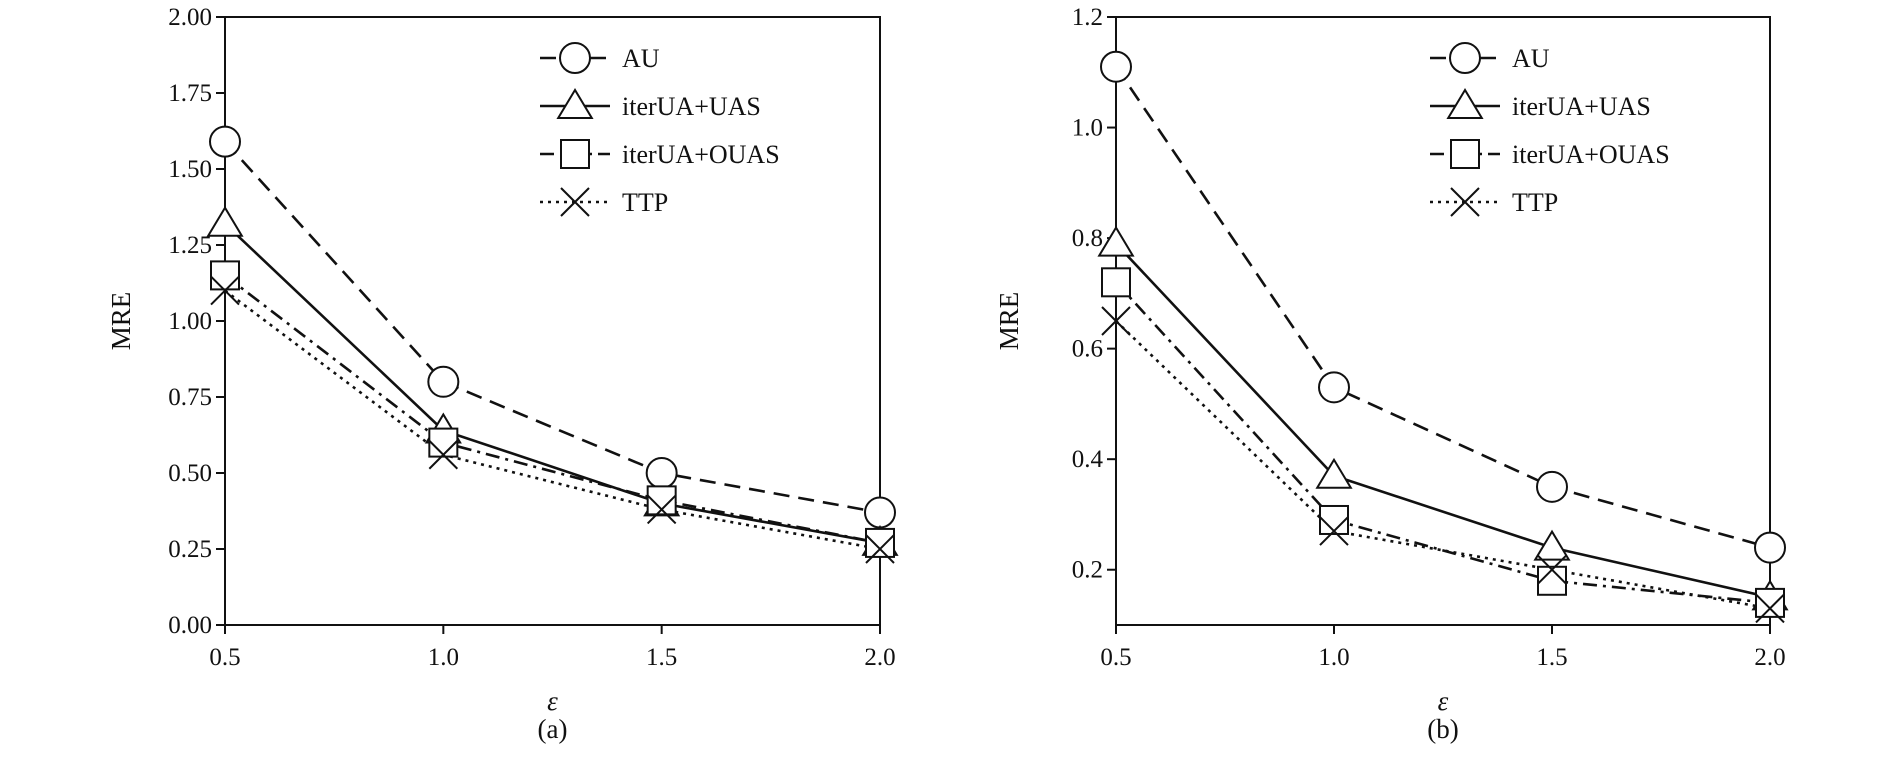 The image size is (1890, 760). I want to click on y-tick-label: 1.50, so click(190, 169).